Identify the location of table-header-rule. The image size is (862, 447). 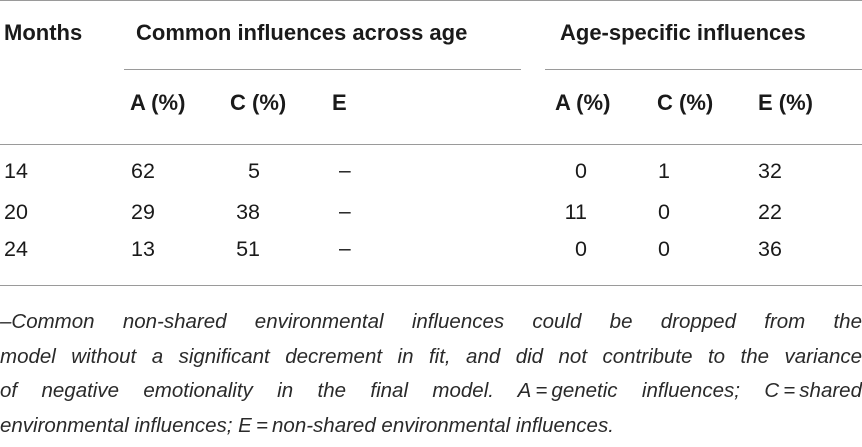
(431, 144).